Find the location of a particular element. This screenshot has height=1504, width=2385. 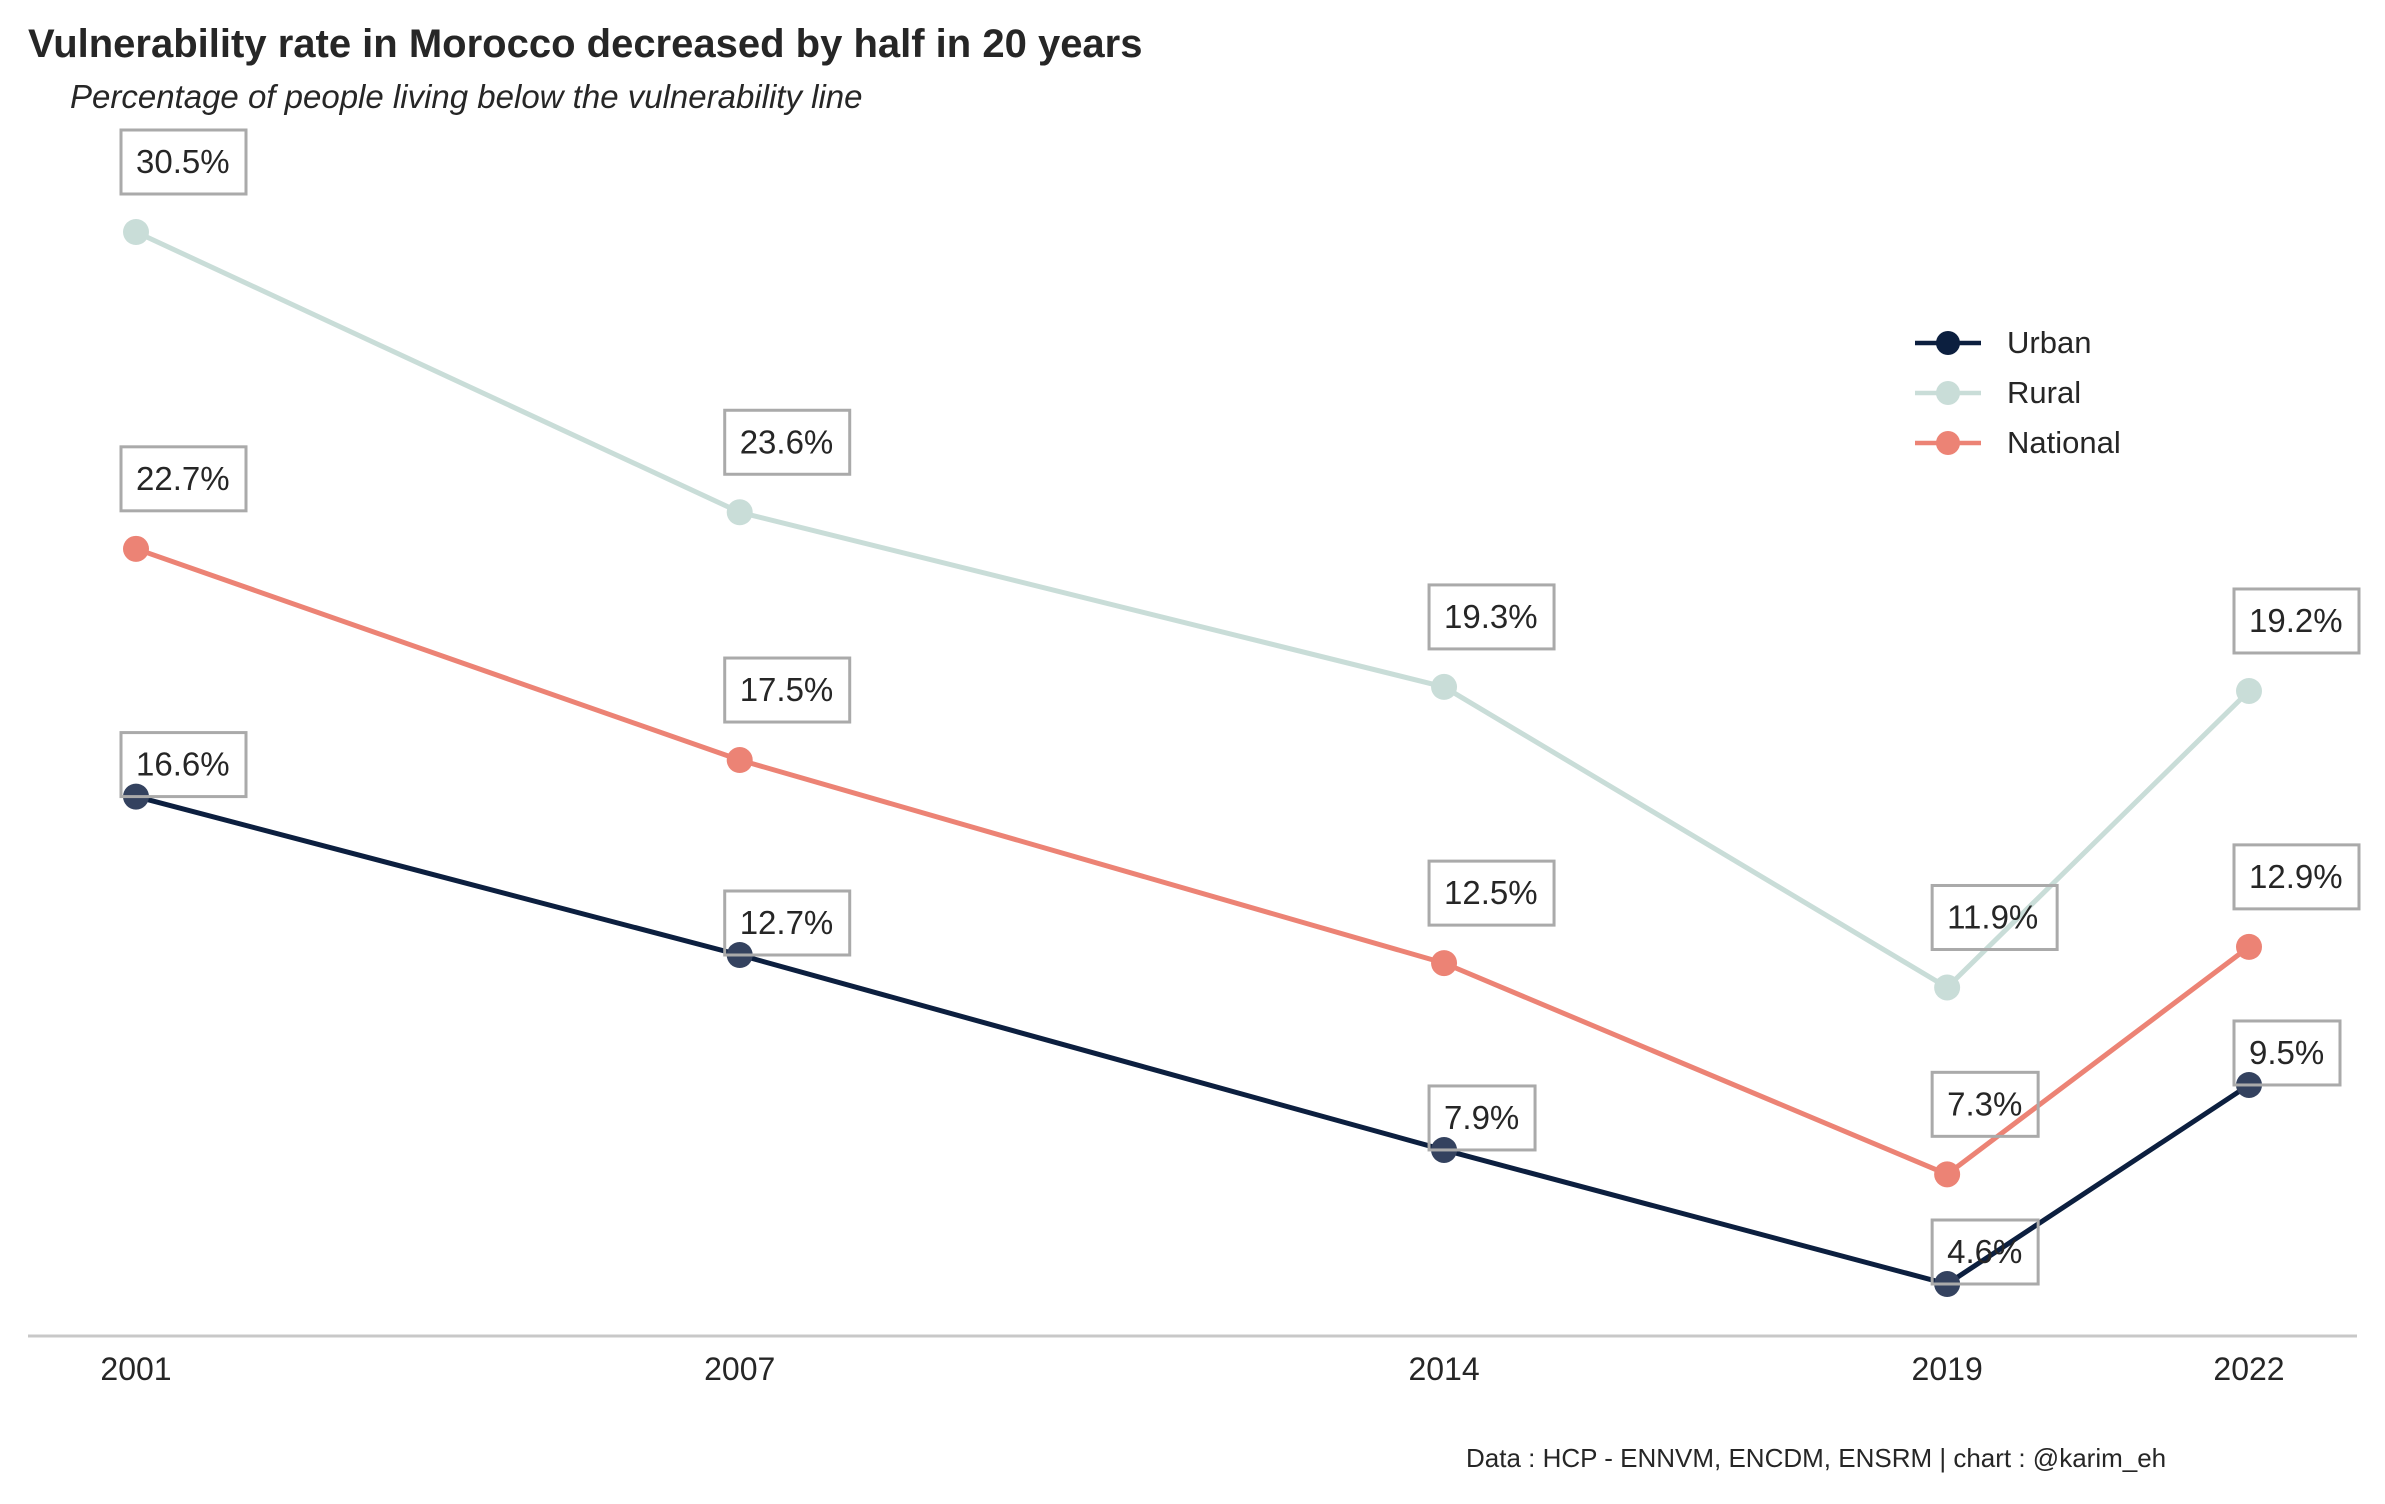

legend-label-national: National is located at coordinates (2064, 442).